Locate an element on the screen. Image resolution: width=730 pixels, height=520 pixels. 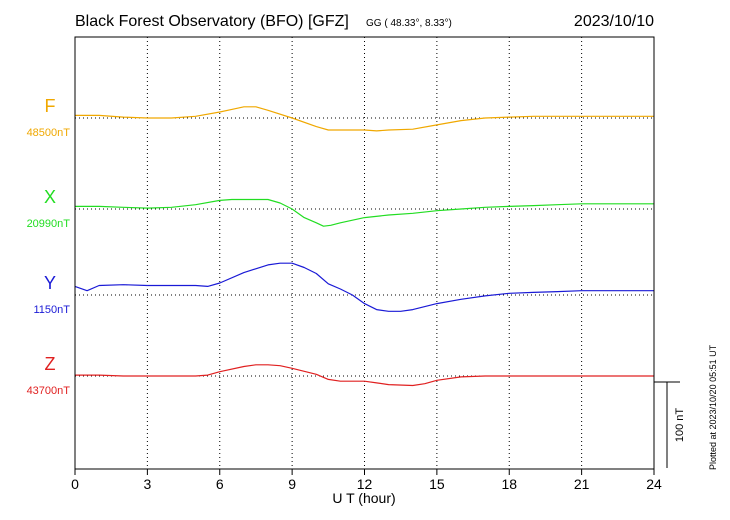
series-name-x: X is located at coordinates (50, 197).